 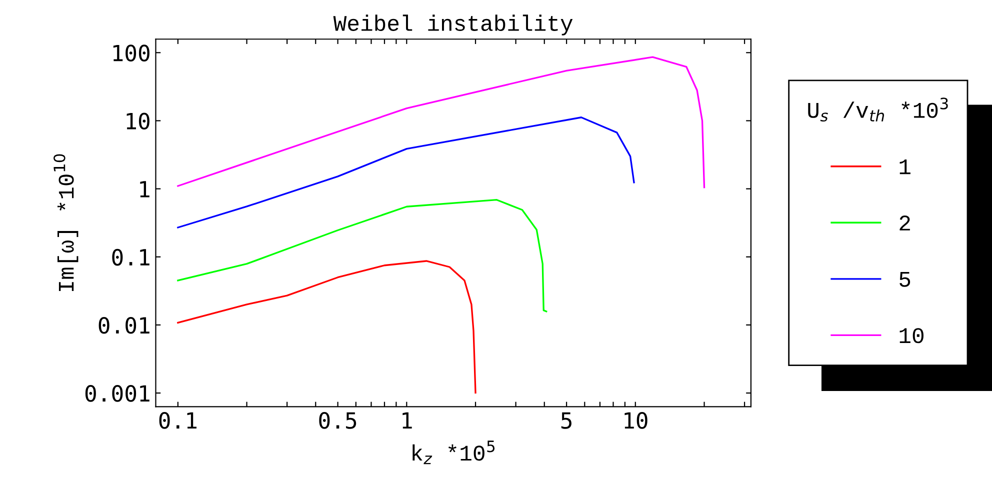 I want to click on x-tick-label: 5, so click(x=566, y=420).